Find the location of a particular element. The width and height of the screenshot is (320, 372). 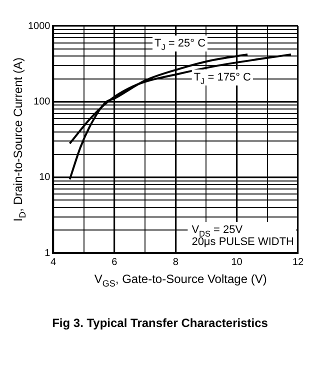

x-tick-label: 6 is located at coordinates (115, 262).